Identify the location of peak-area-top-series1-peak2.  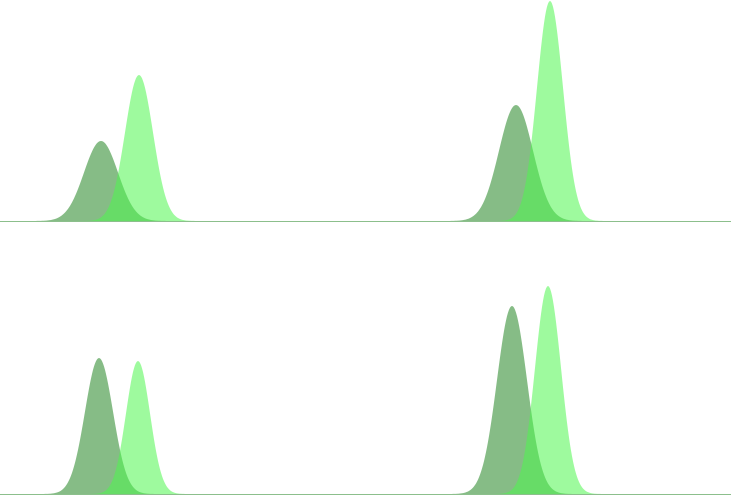
(516, 163).